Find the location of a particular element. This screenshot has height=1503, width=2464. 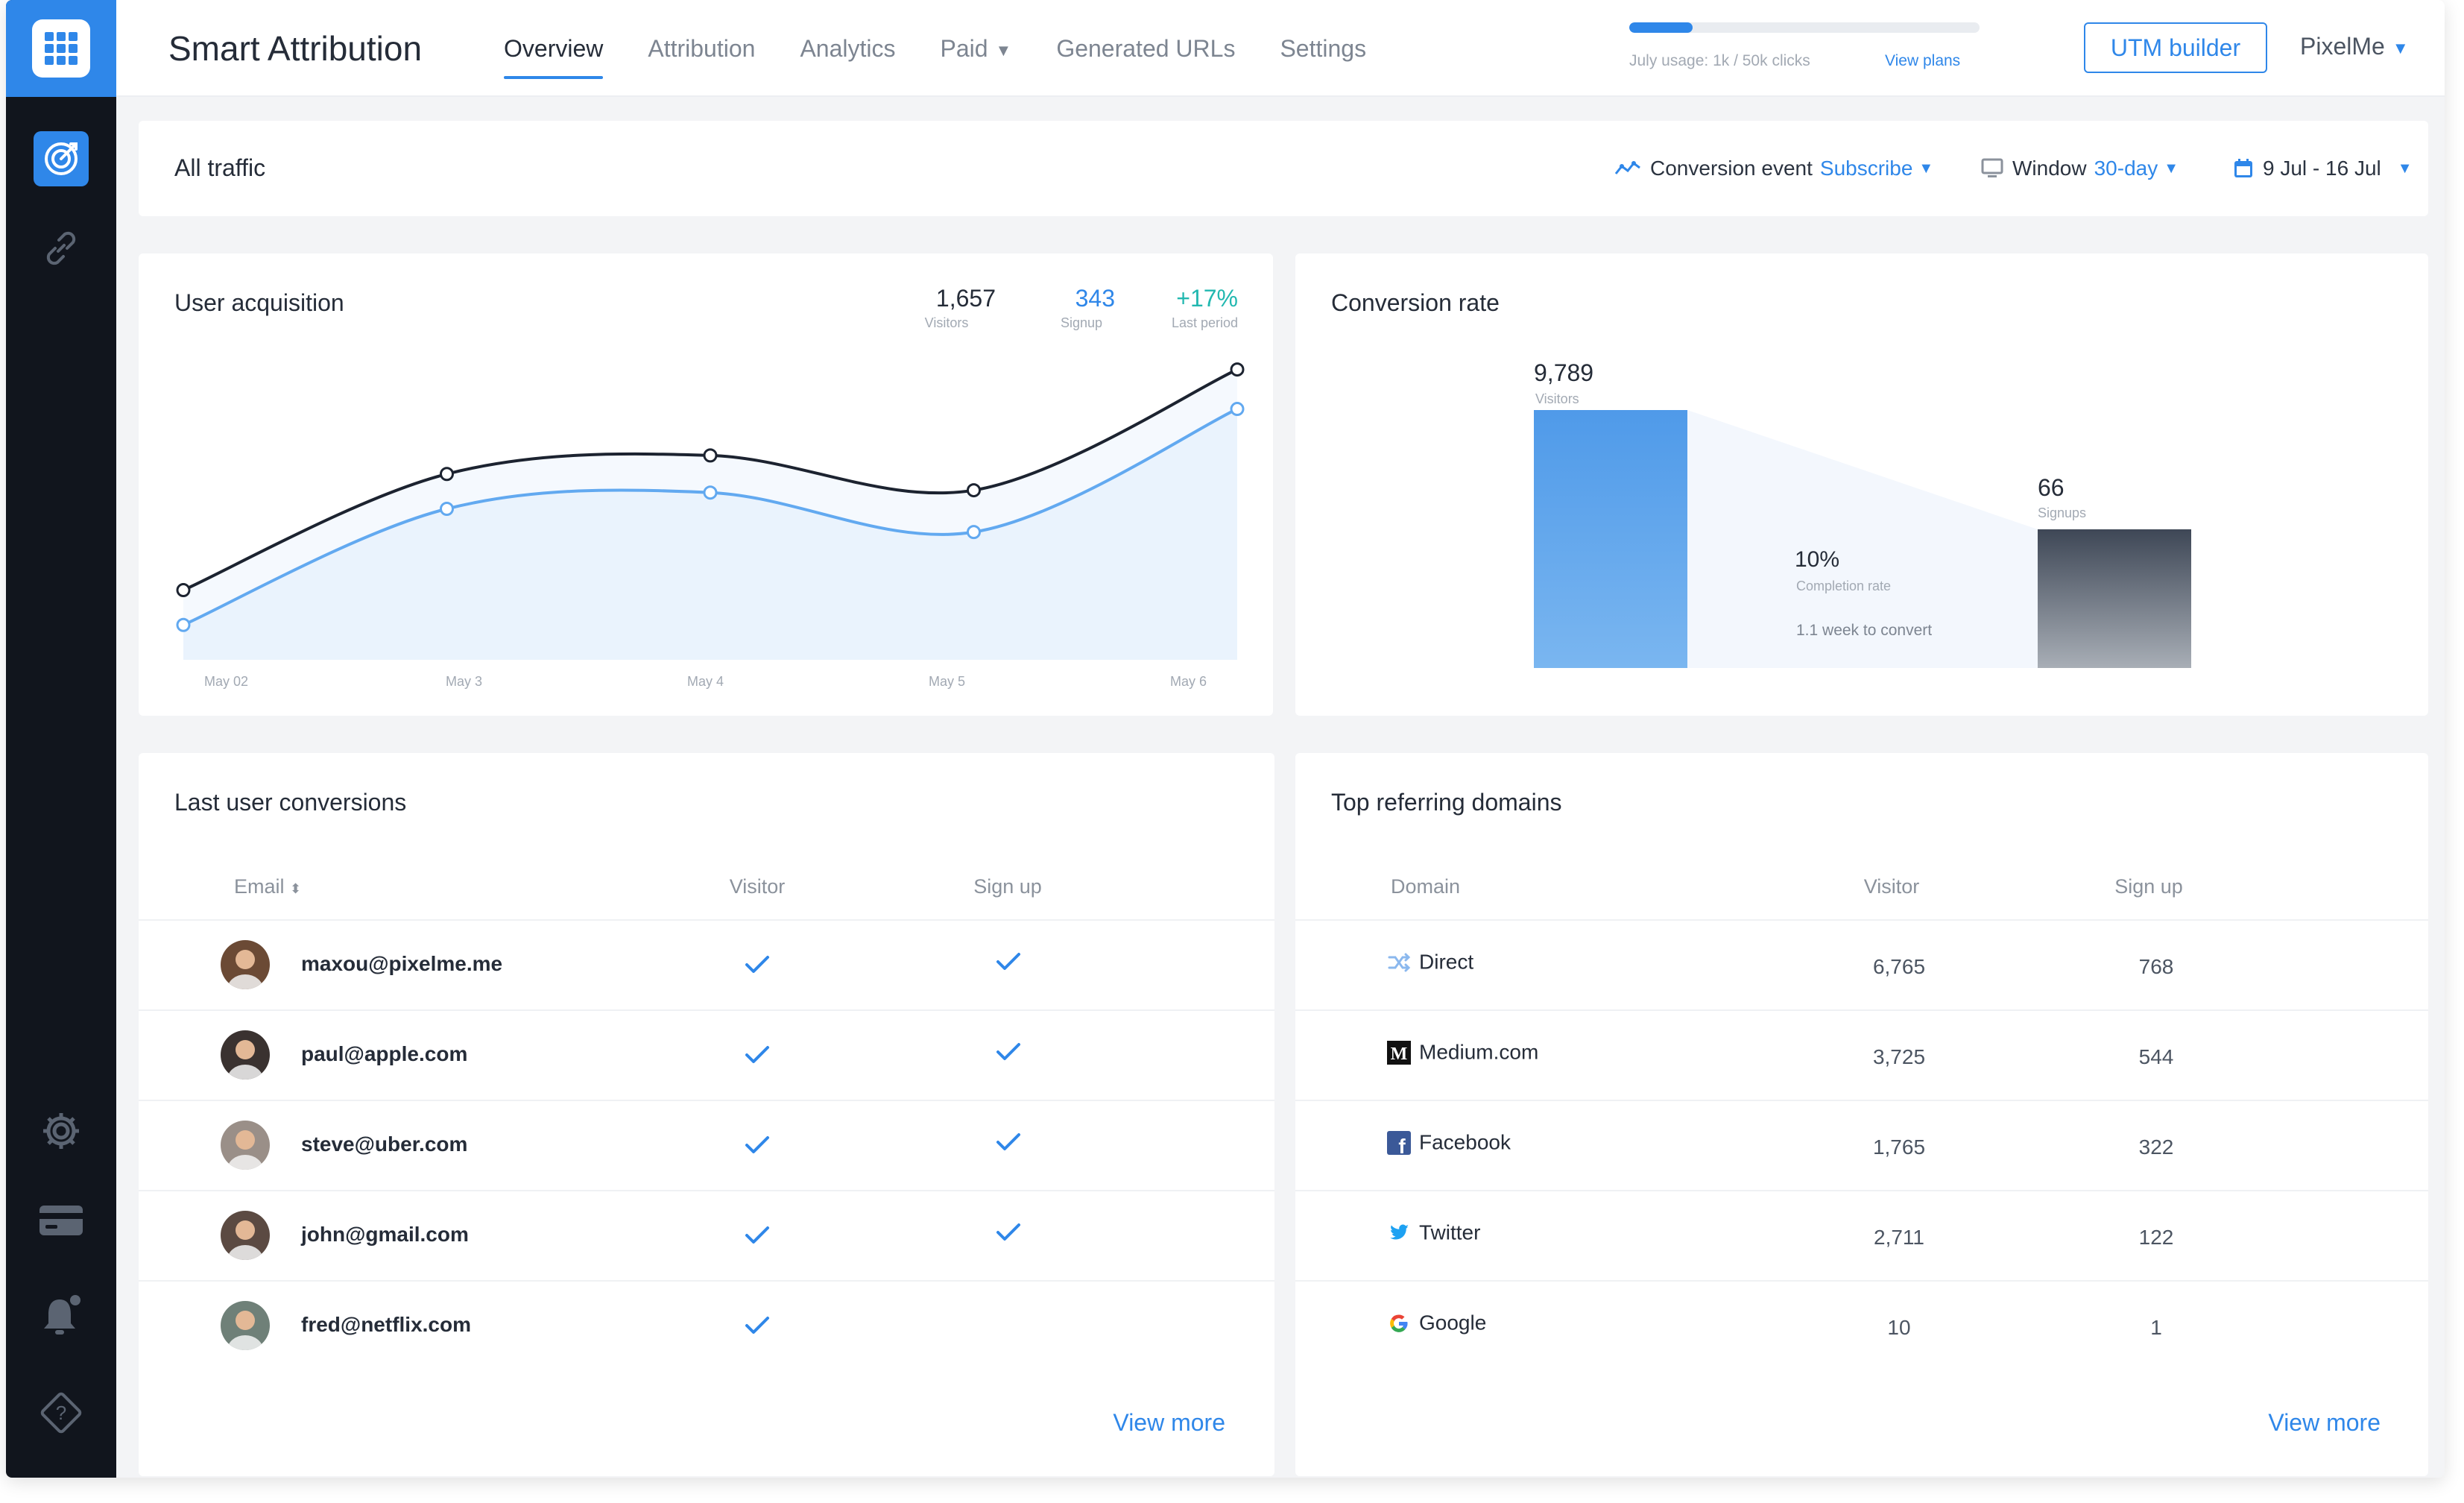

table-row: M Medium.com 3,725 544 is located at coordinates (1861, 1054).